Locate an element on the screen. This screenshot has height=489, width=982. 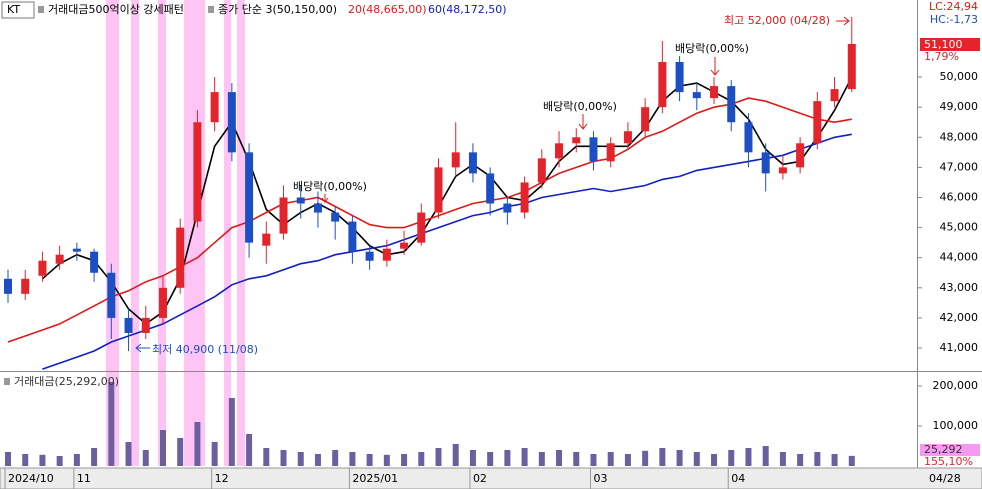
change-label: 1,79% is located at coordinates (941, 56).